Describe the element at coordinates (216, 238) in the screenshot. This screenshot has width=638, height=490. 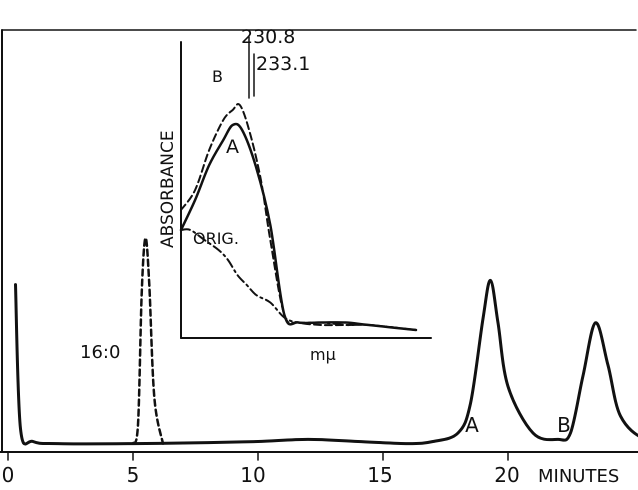
I see `inset-label-orig: ORIG.` at that location.